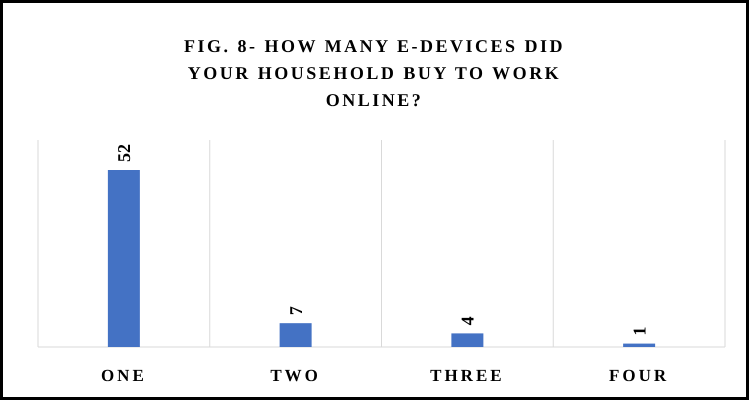  What do you see at coordinates (468, 321) in the screenshot?
I see `data-label: 4` at bounding box center [468, 321].